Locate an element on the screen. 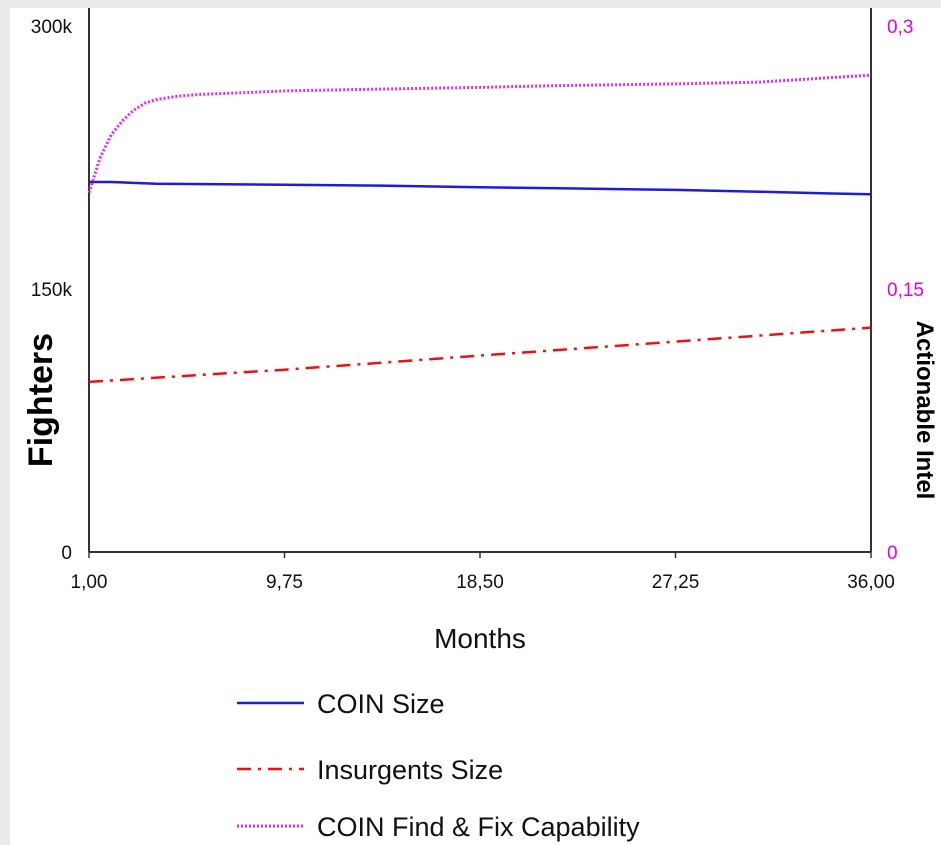 The width and height of the screenshot is (941, 845). legend-label-insurgents-size: Insurgents Size is located at coordinates (410, 770).